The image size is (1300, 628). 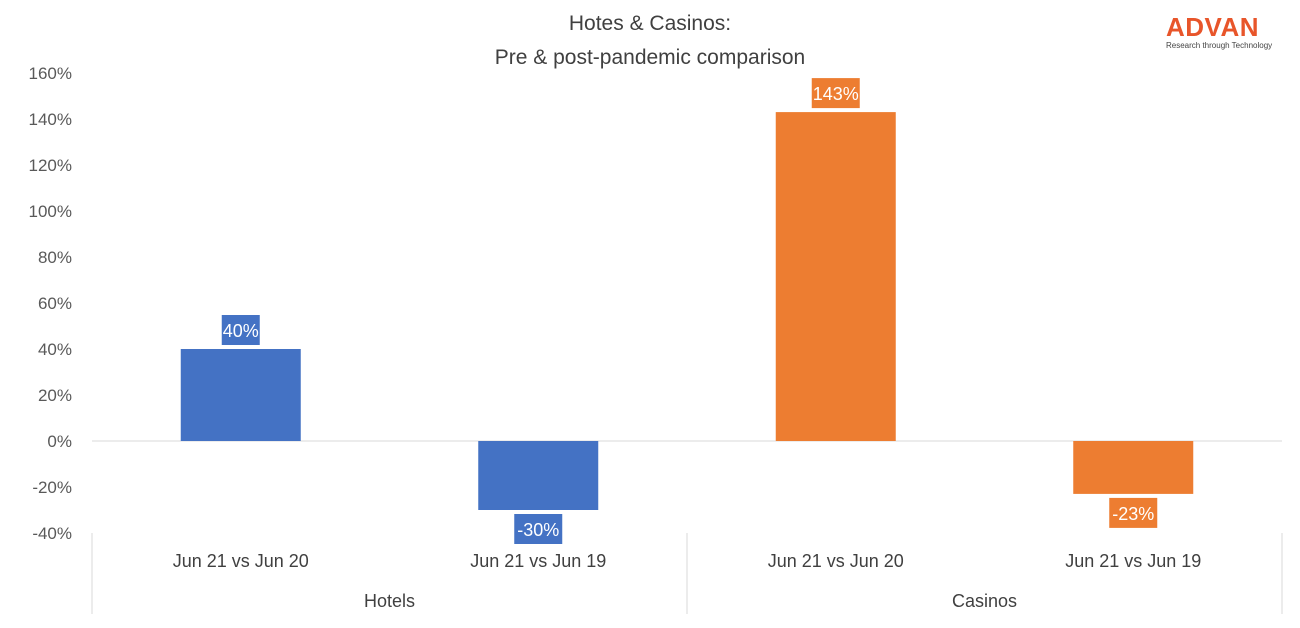 What do you see at coordinates (650, 57) in the screenshot?
I see `chart-title-line-2: Pre & post-pandemic comparison` at bounding box center [650, 57].